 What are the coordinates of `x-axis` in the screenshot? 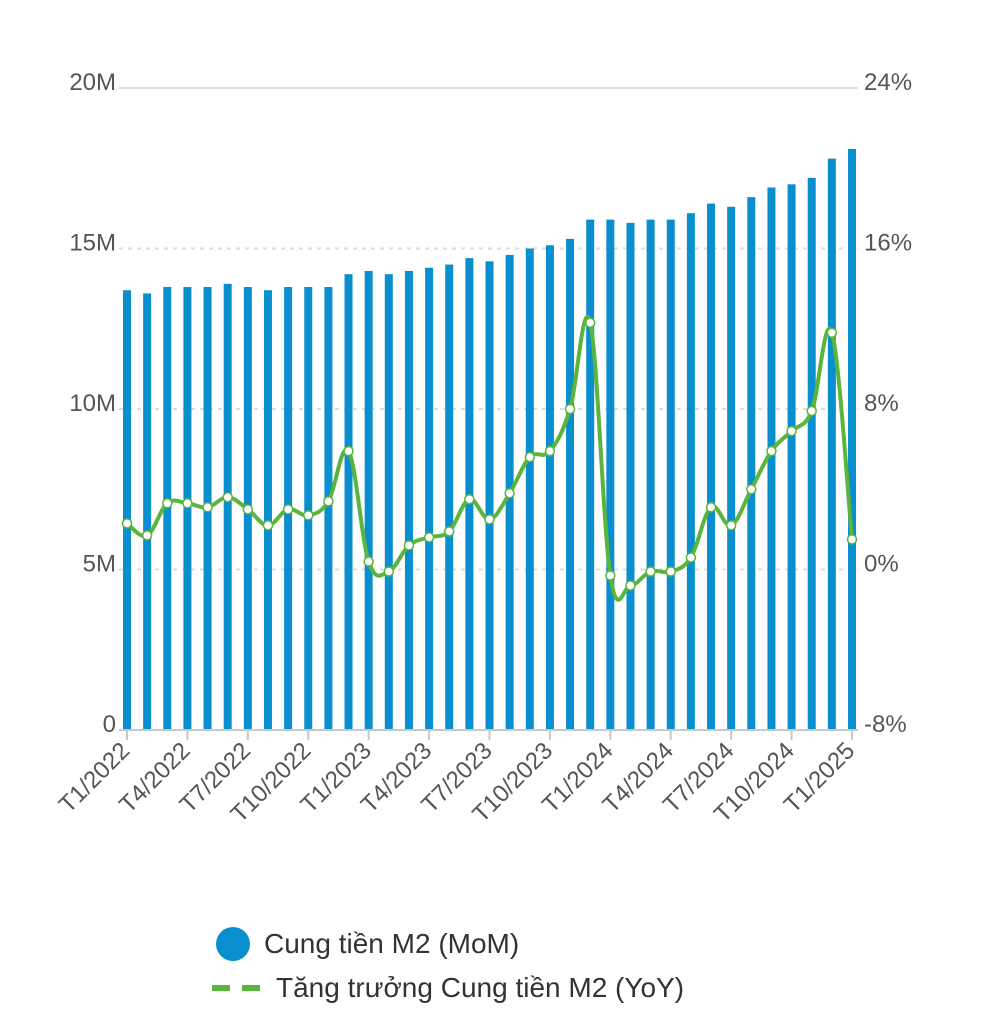 It's located at (488, 734).